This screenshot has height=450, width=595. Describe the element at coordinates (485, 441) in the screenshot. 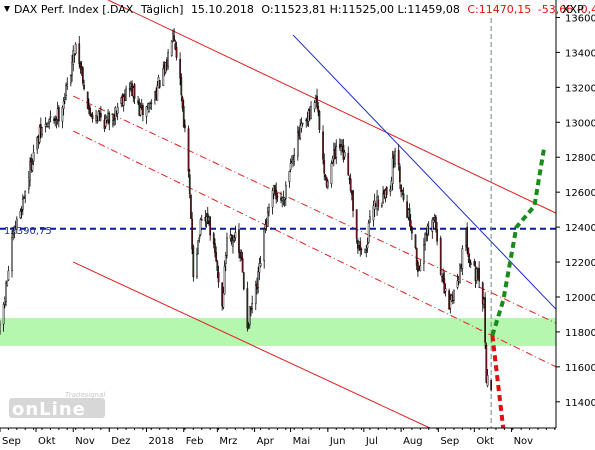

I see `x-tick-label: Okt` at that location.